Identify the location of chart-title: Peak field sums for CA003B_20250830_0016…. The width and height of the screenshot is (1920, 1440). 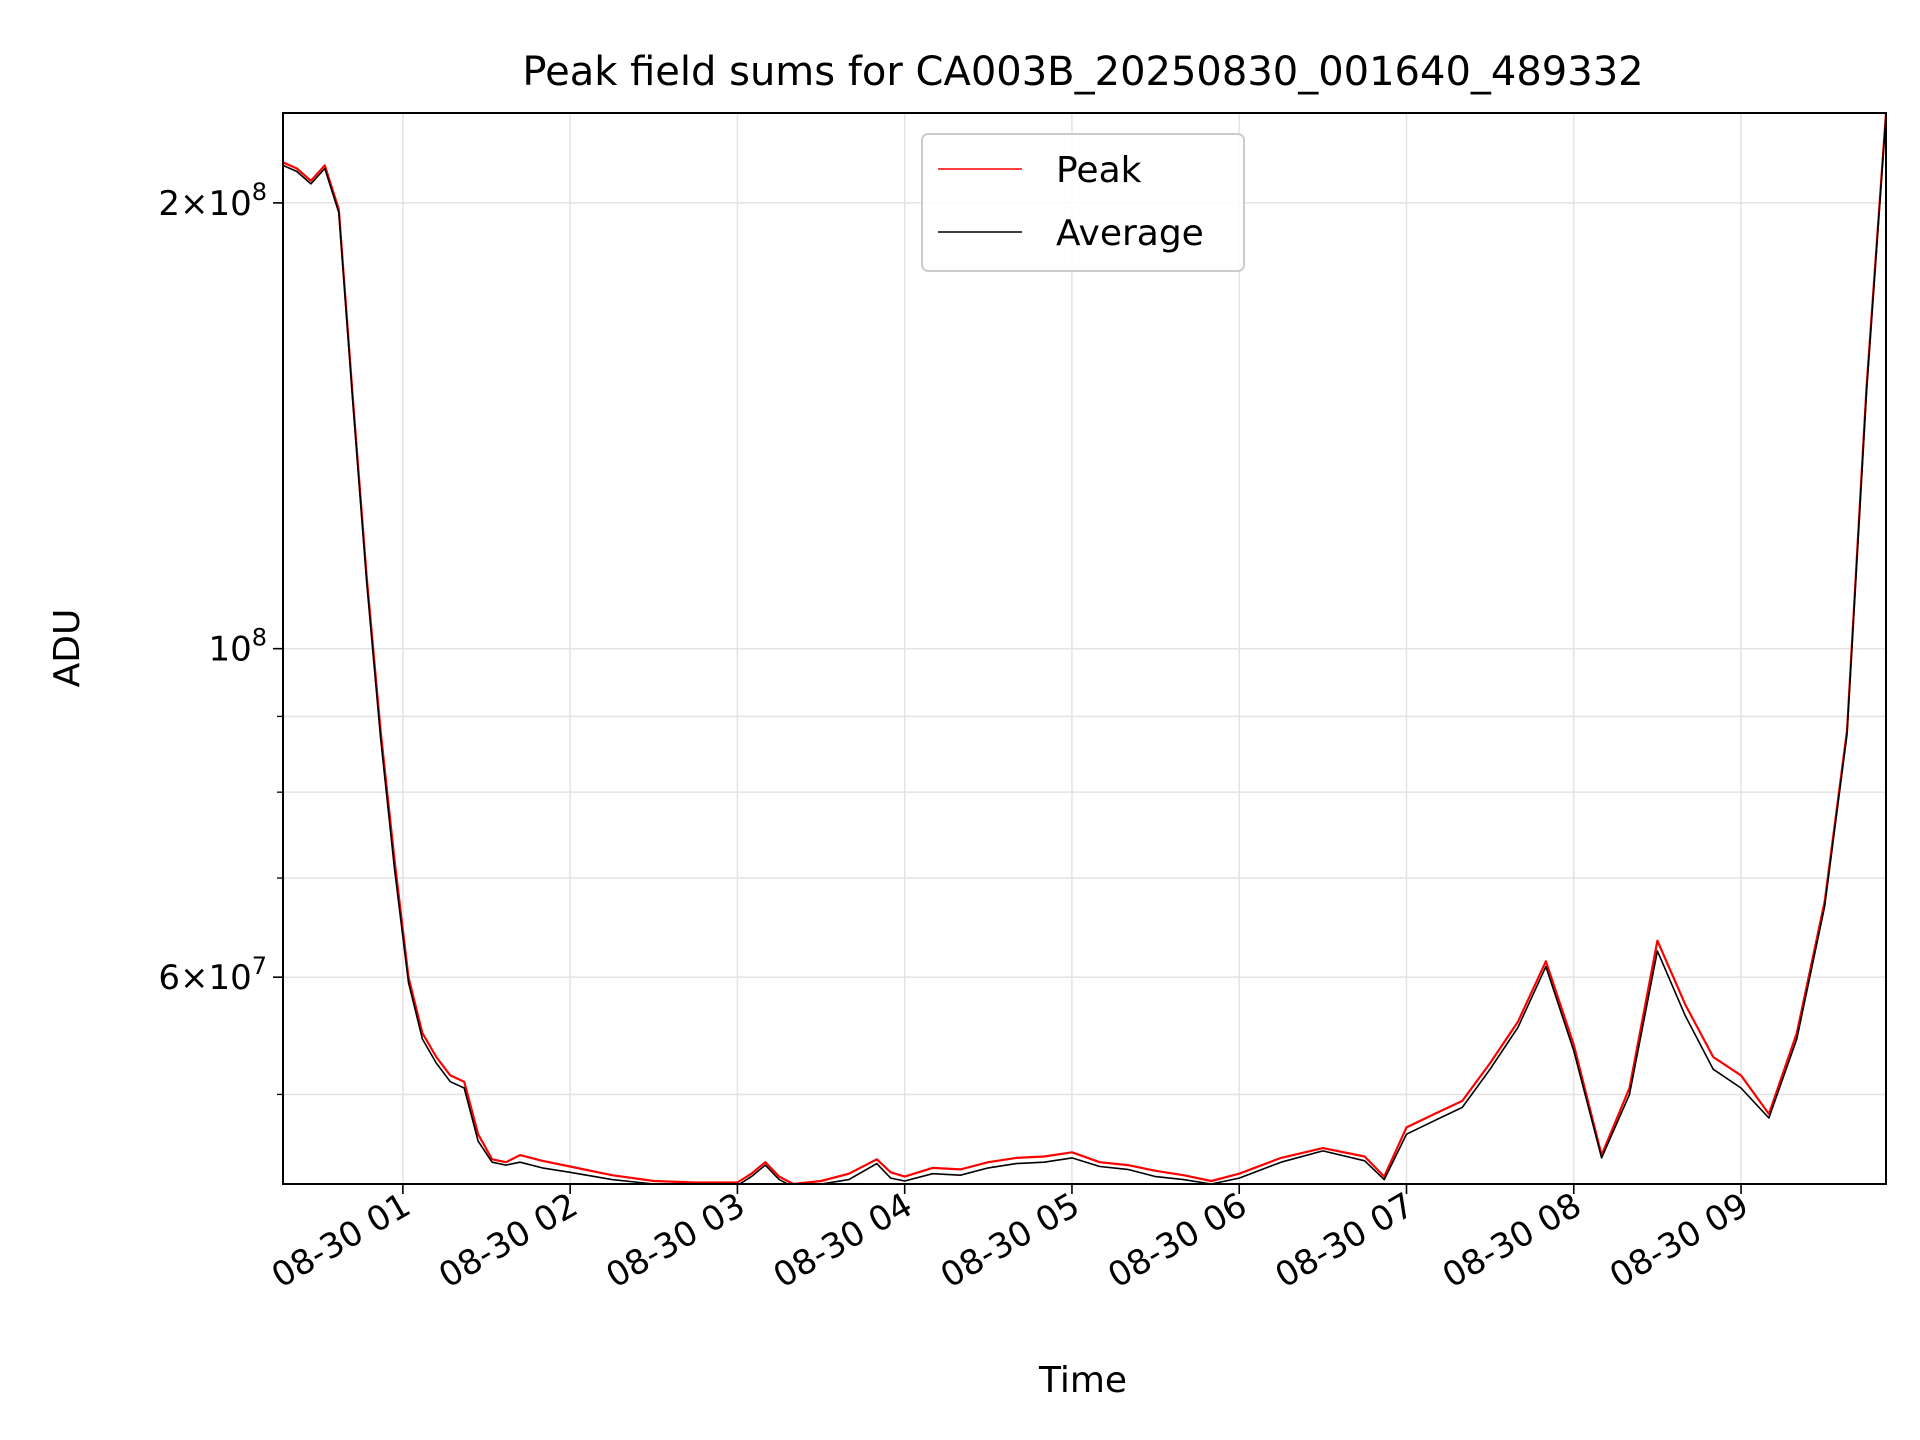
(1082, 72).